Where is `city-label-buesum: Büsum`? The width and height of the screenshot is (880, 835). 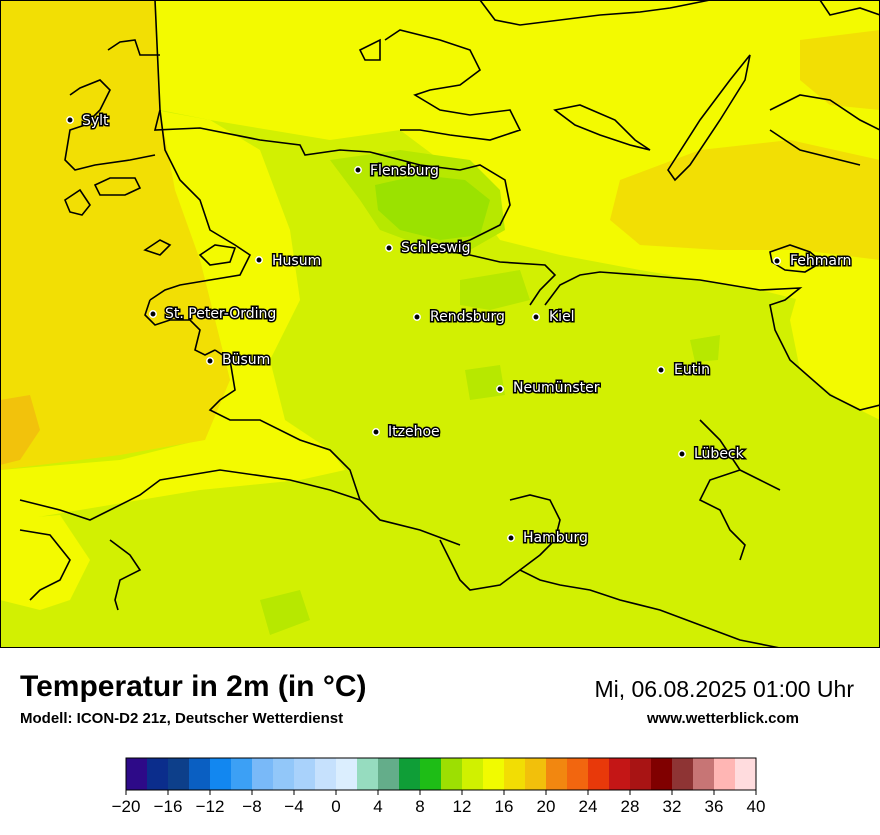
city-label-buesum: Büsum is located at coordinates (246, 360).